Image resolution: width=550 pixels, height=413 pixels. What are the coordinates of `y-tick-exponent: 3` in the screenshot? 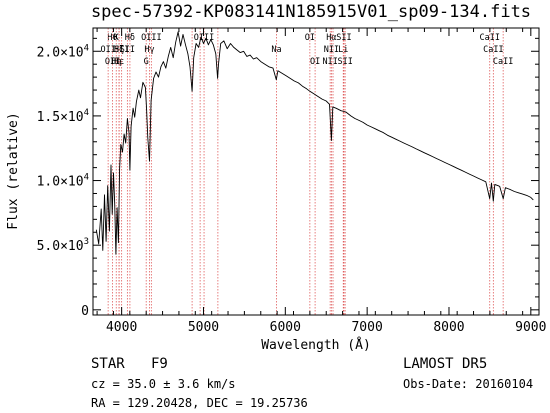 It's located at (86, 242).